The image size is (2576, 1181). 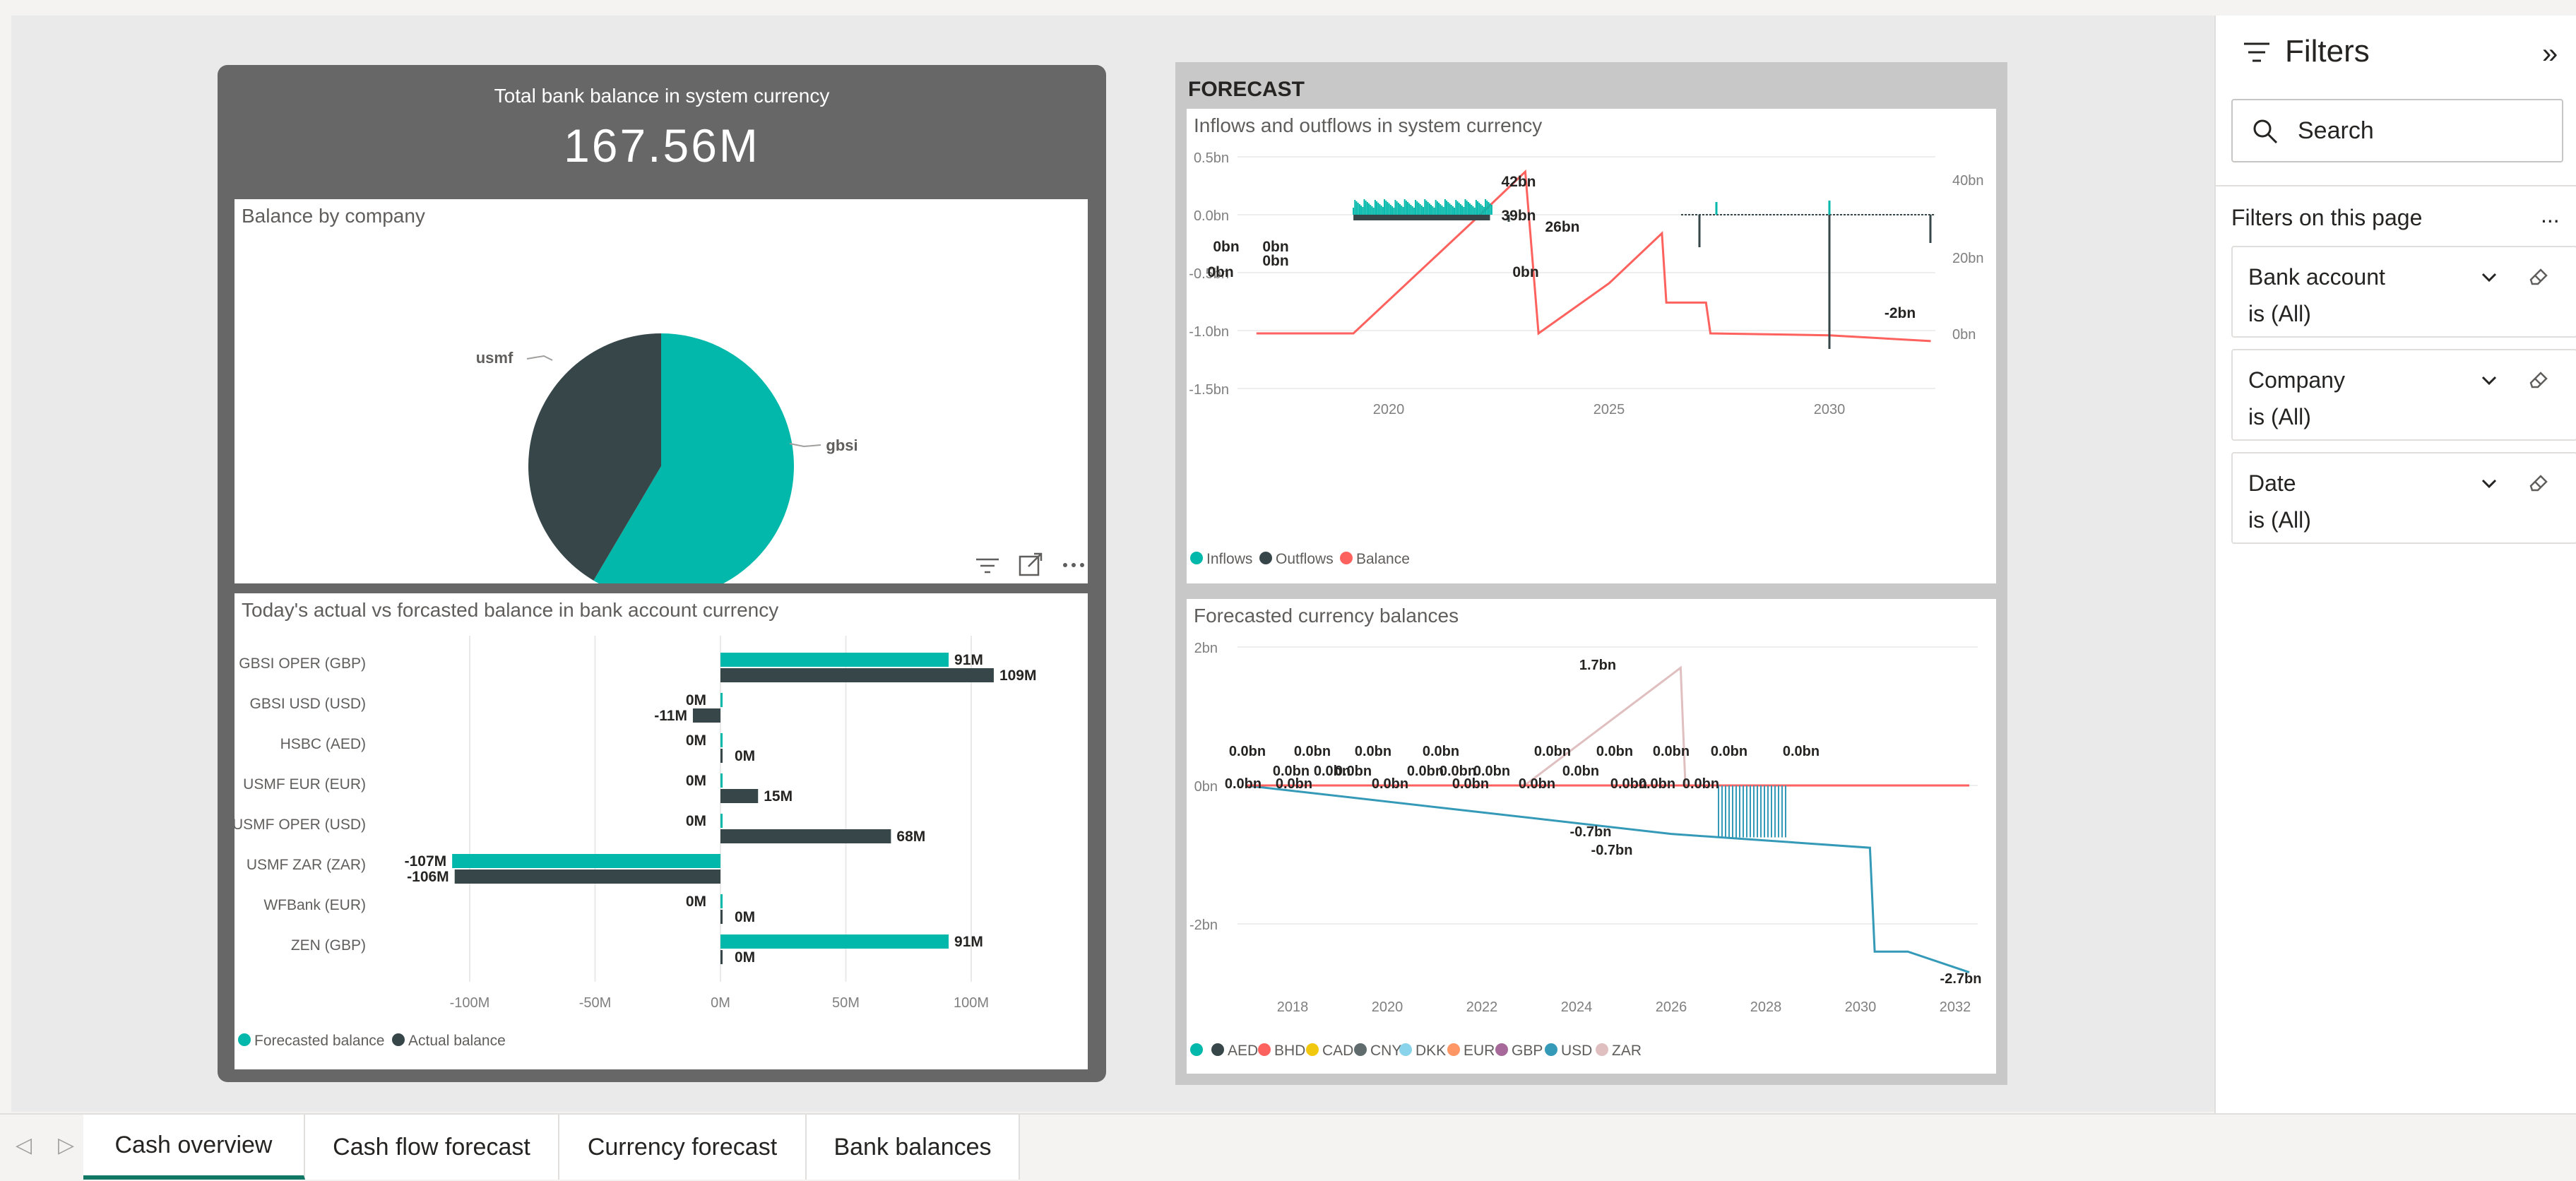 What do you see at coordinates (1482, 1007) in the screenshot?
I see `x-tick-label: 2022` at bounding box center [1482, 1007].